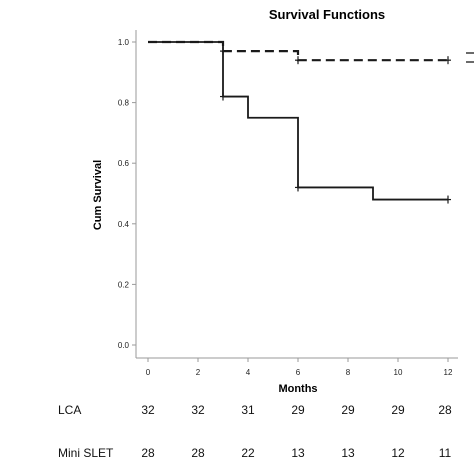 This screenshot has height=474, width=474. Describe the element at coordinates (248, 410) in the screenshot. I see `risk-count: 31` at that location.